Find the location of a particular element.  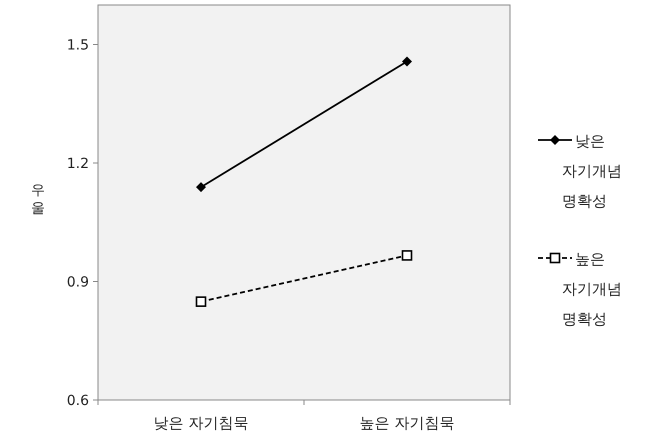

y-axis-title: 우울 is located at coordinates (38, 199).